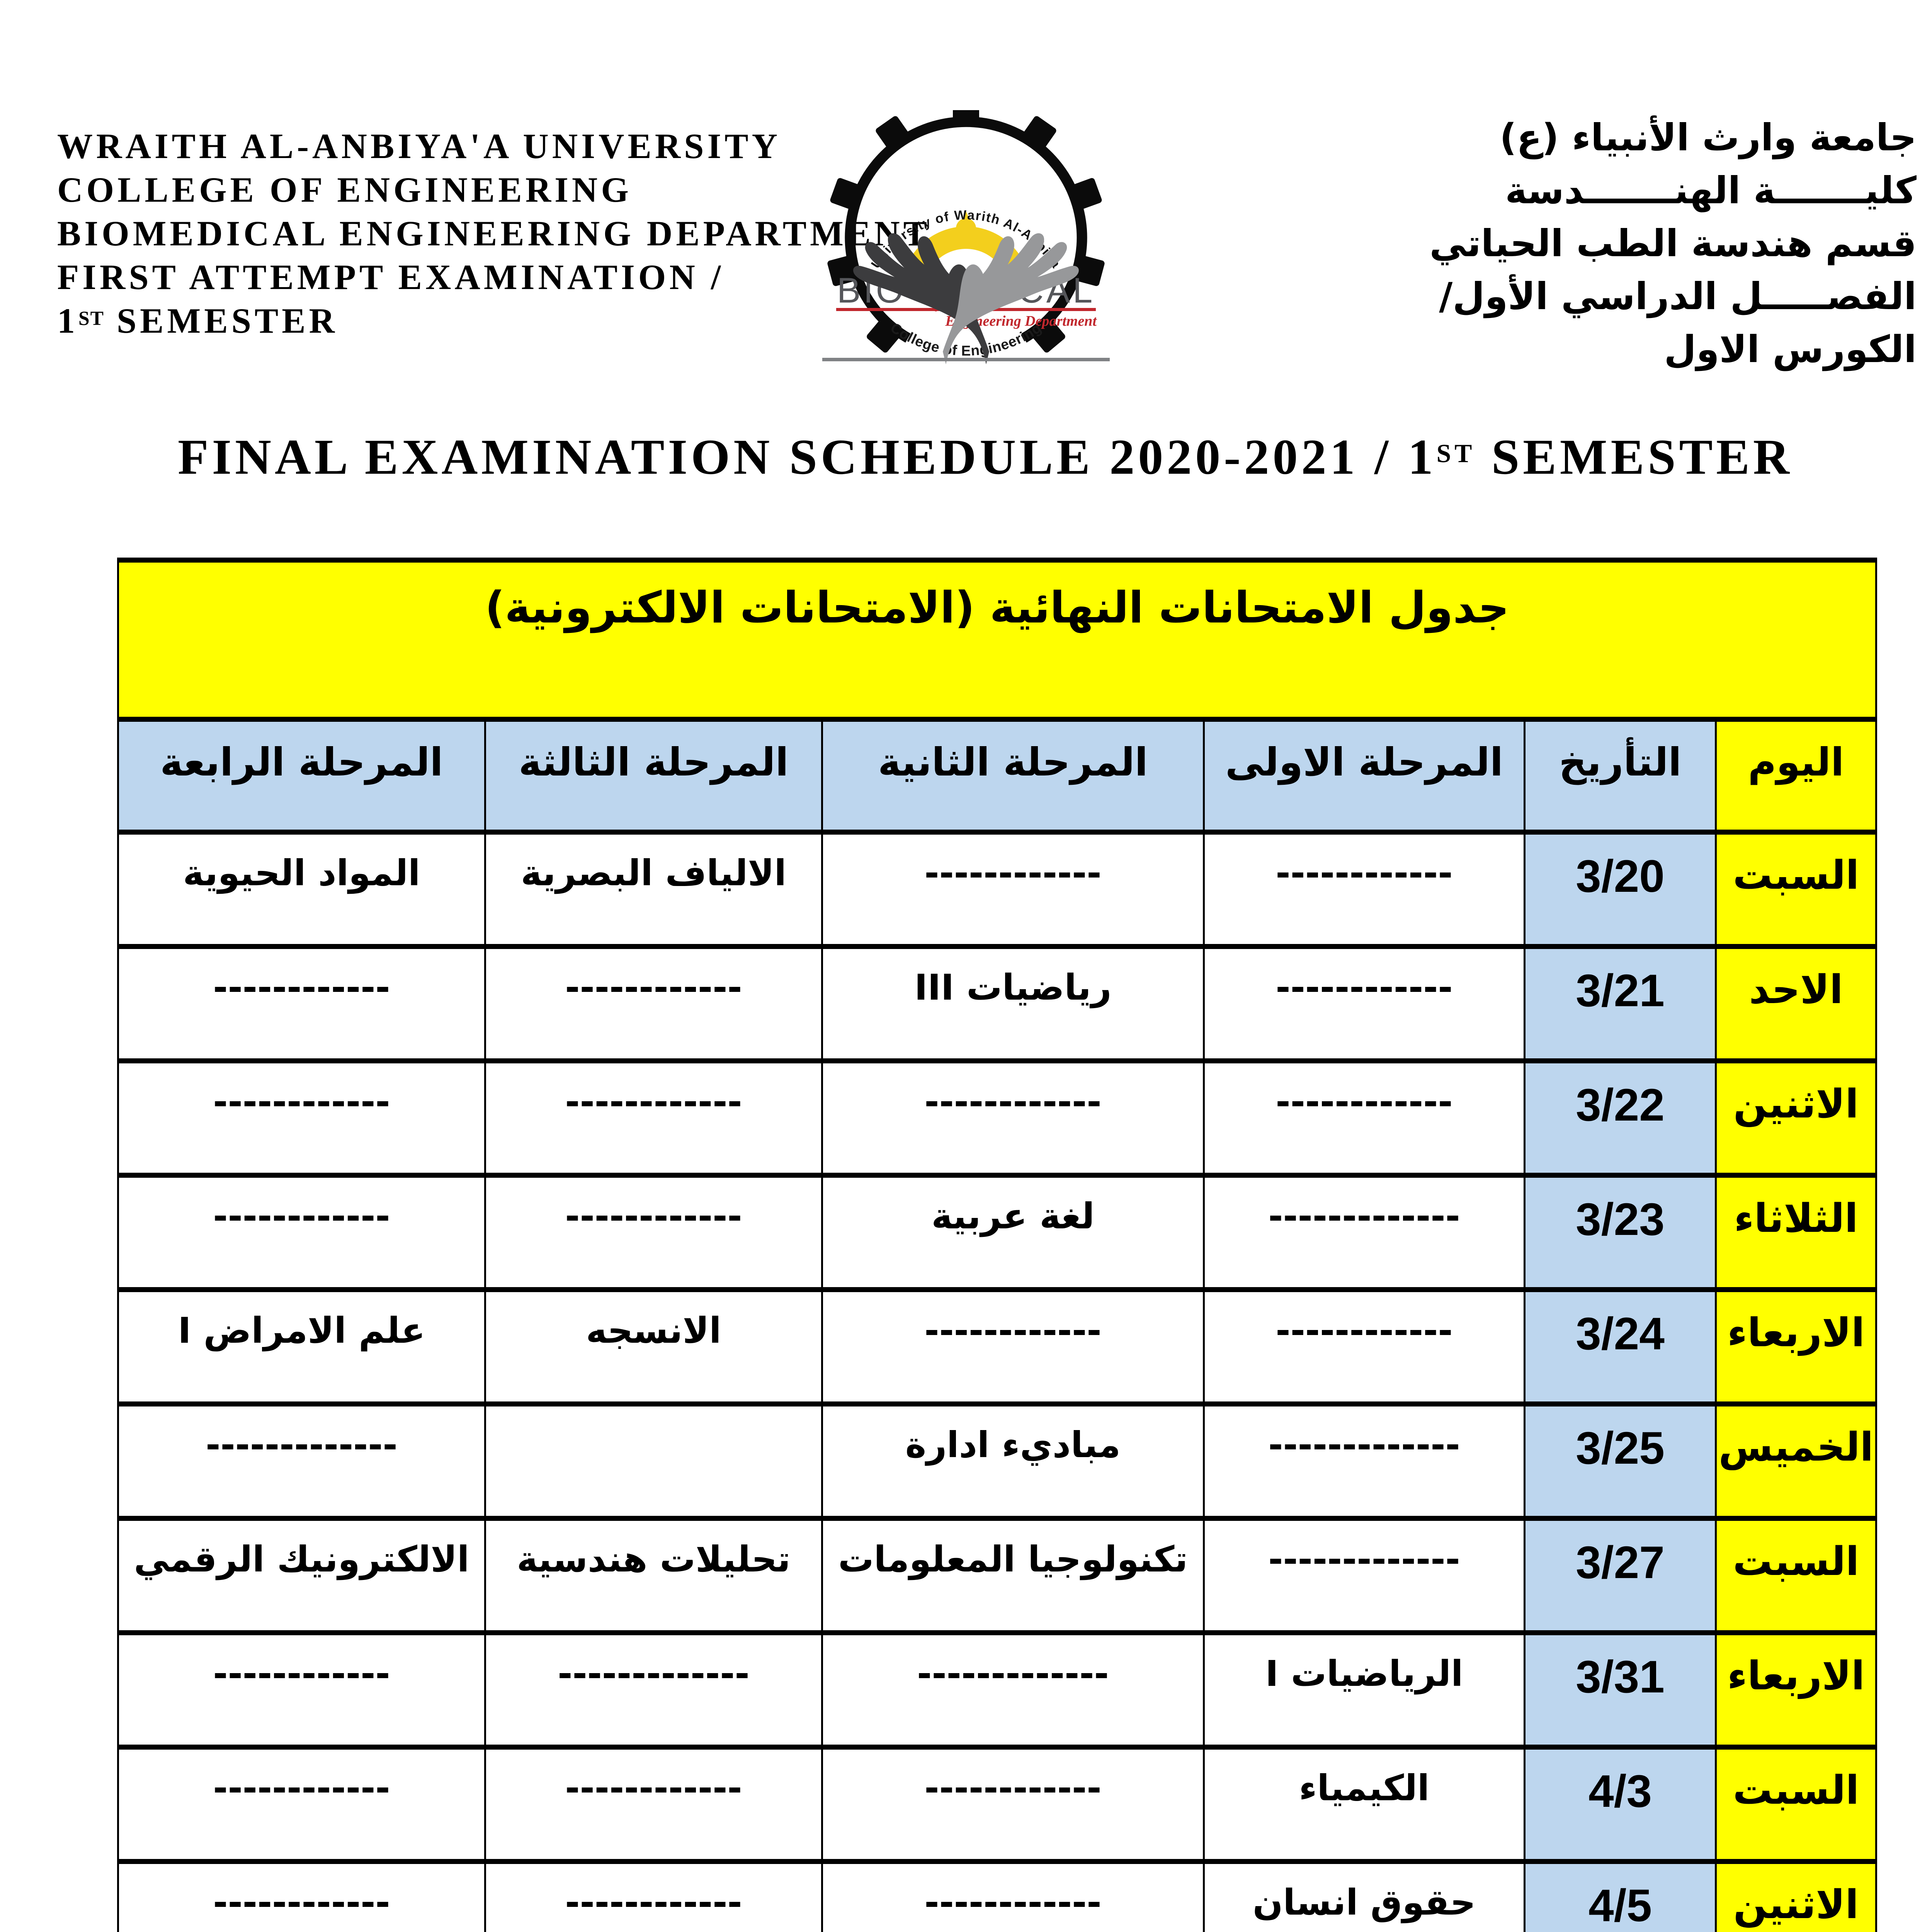  I want to click on department-name-en: BIOMEDICAL ENGINEERING DEPARTMENT, so click(494, 234).